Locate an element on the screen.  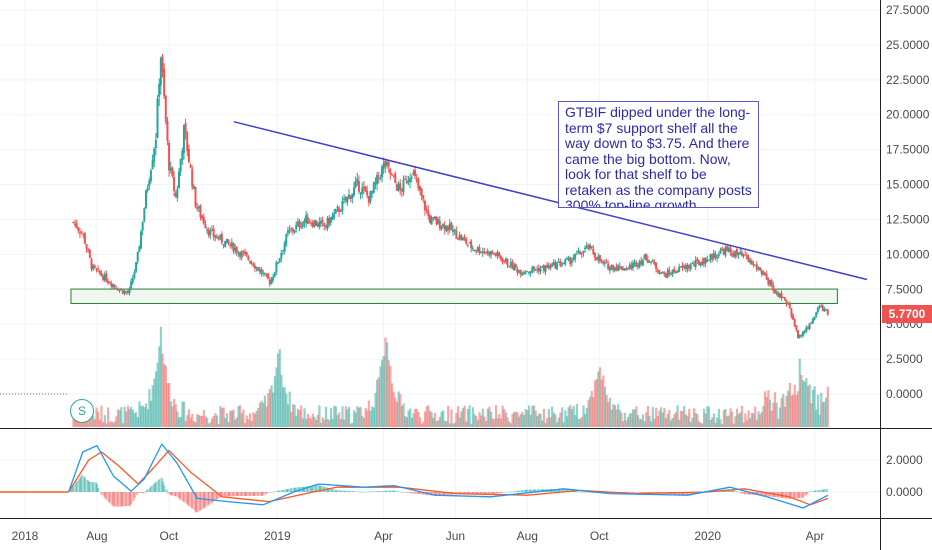
macd-tick-label: 0.0000 is located at coordinates (904, 492).